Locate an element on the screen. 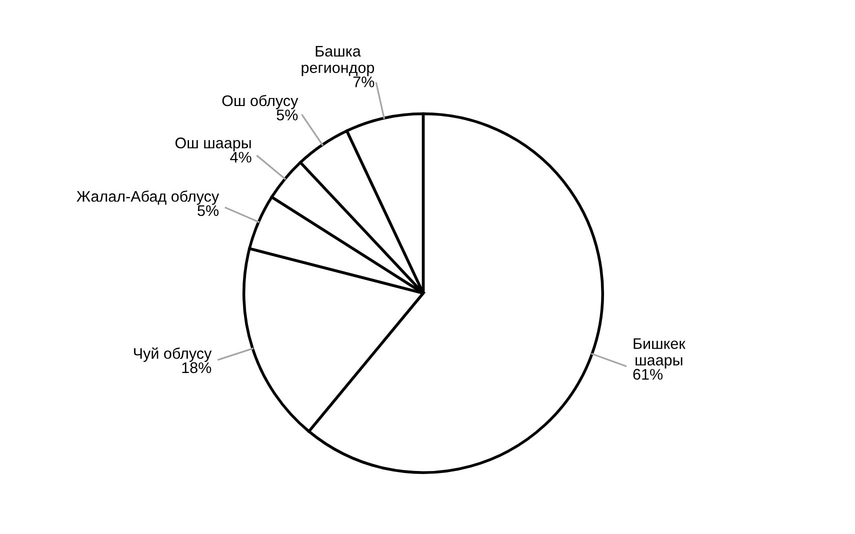  data-label: 7% is located at coordinates (363, 82).